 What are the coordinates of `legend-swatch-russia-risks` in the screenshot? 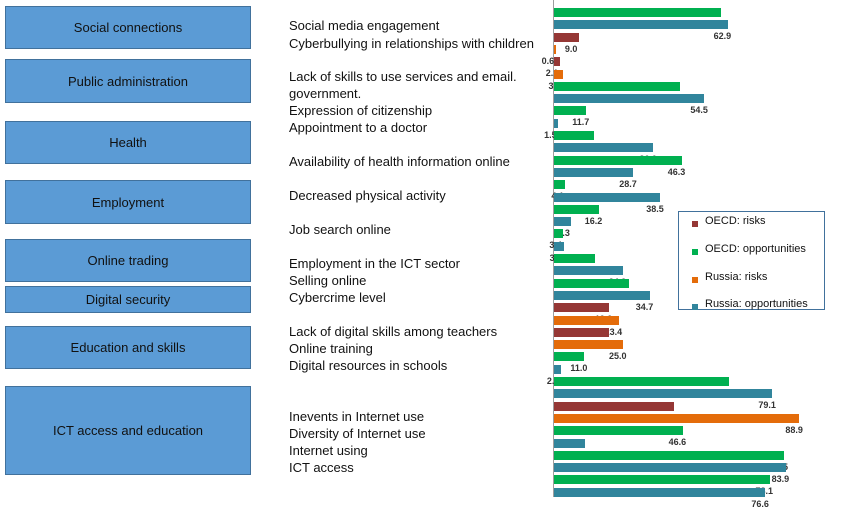 It's located at (695, 280).